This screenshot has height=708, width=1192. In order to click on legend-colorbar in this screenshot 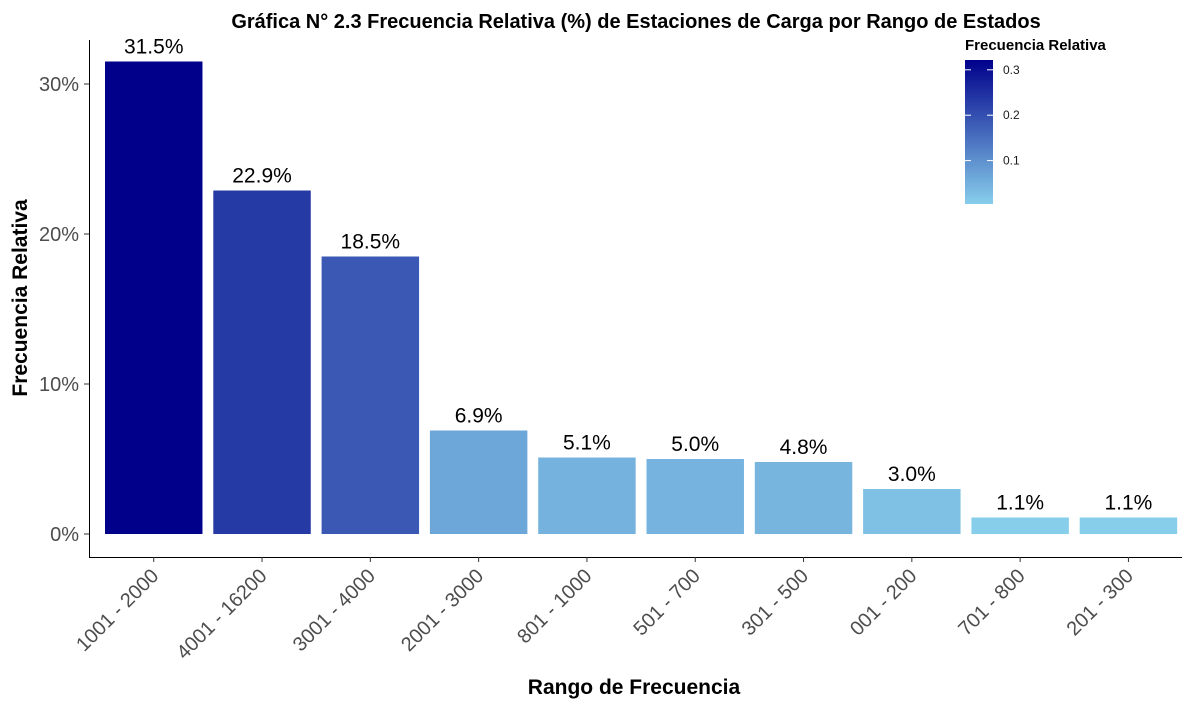, I will do `click(979, 132)`.